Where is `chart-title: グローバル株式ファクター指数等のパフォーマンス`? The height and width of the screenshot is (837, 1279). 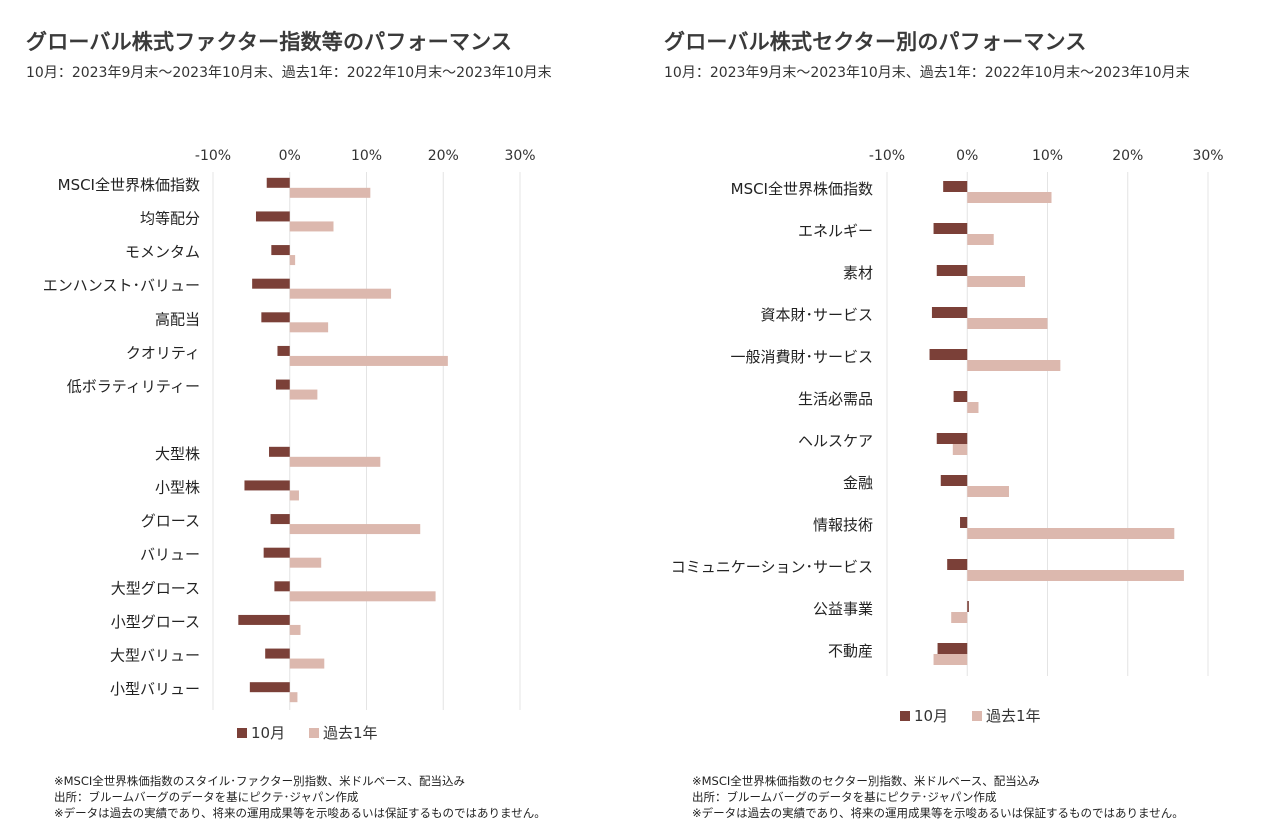 chart-title: グローバル株式ファクター指数等のパフォーマンス is located at coordinates (269, 42).